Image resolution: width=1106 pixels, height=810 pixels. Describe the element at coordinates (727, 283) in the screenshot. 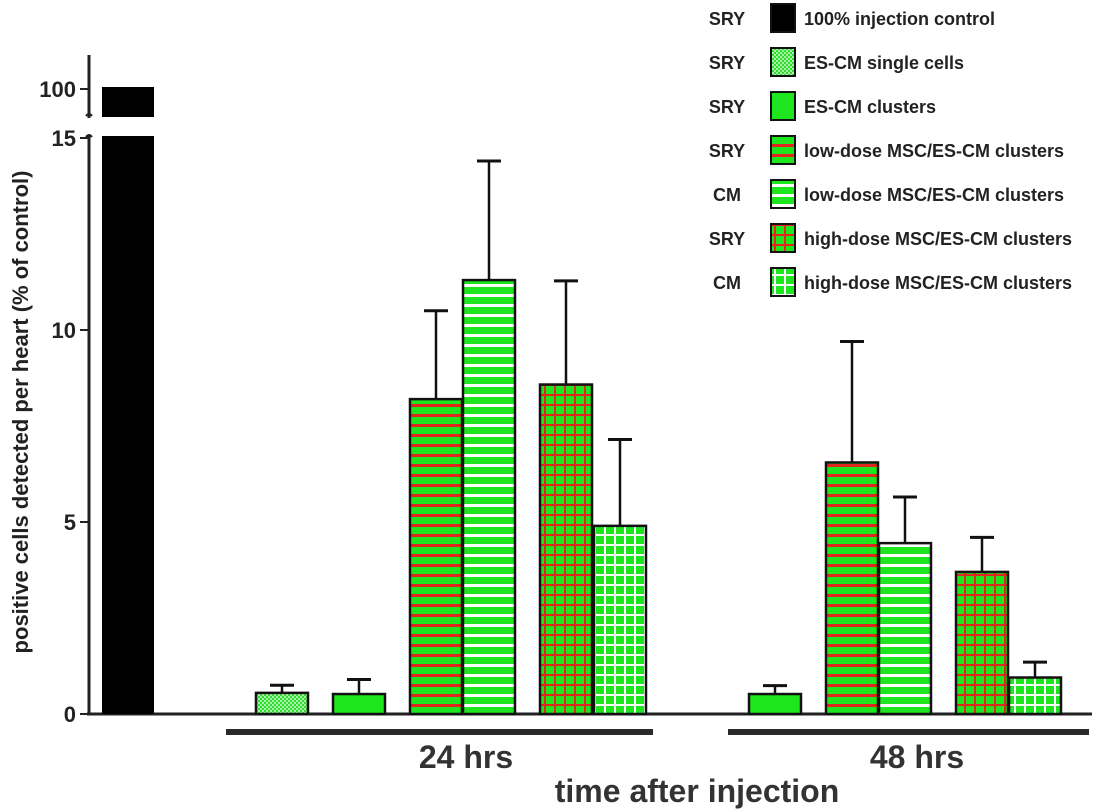

I see `legend-prefix-high_cm: CM` at that location.